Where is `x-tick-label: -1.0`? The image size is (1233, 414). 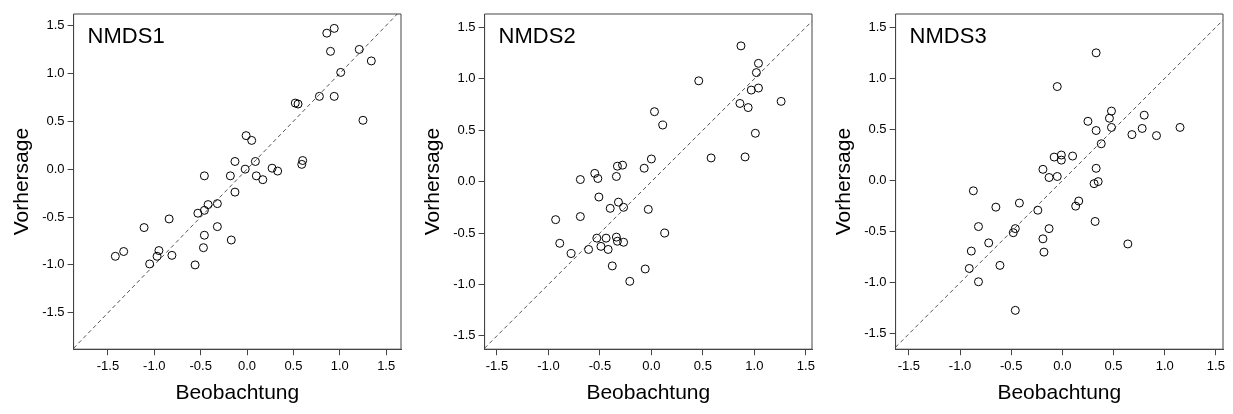
x-tick-label: -1.0 is located at coordinates (154, 365).